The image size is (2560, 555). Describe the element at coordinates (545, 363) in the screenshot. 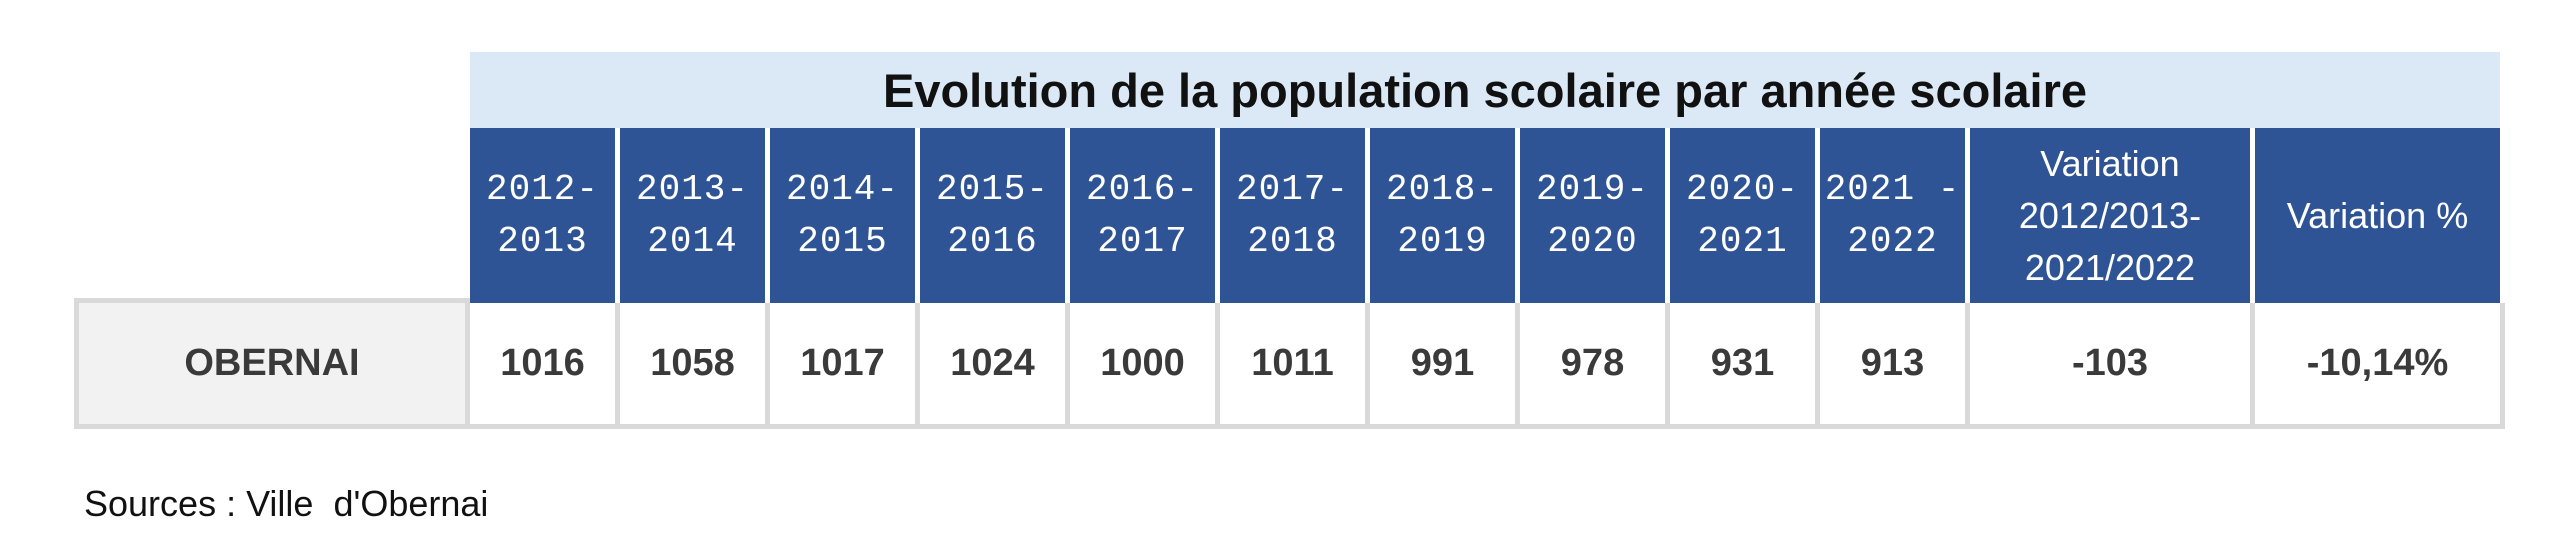

I see `value-2012-2013: 1016` at that location.